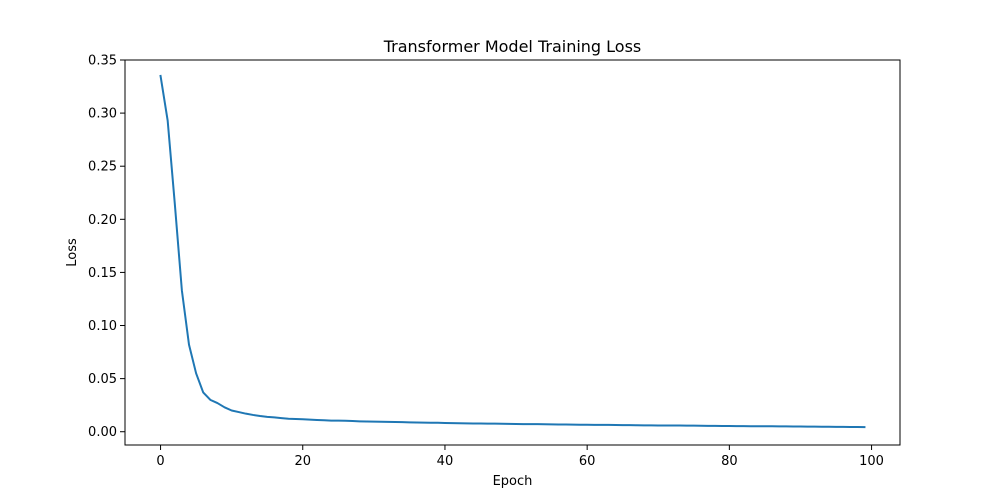  I want to click on y-tick-label: 0.05, so click(102, 379).